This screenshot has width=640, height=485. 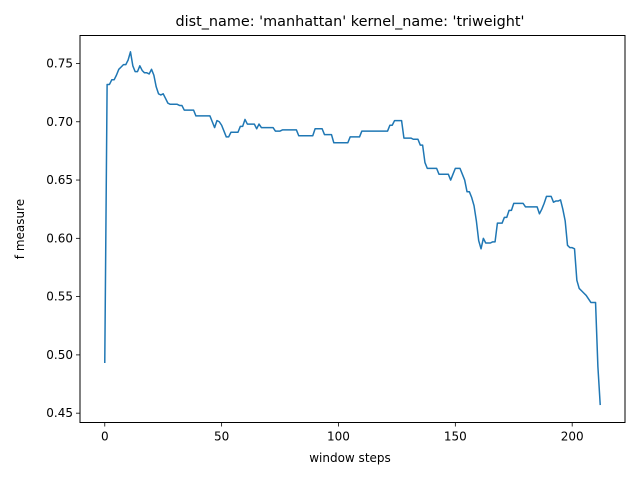 What do you see at coordinates (59, 355) in the screenshot?
I see `y-tick-label: 0.50` at bounding box center [59, 355].